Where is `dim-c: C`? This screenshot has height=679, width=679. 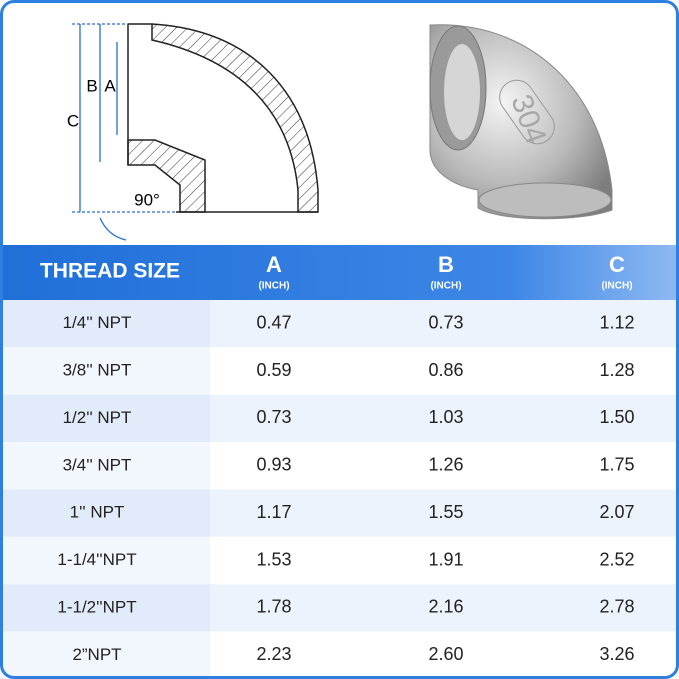
dim-c: C is located at coordinates (73, 120).